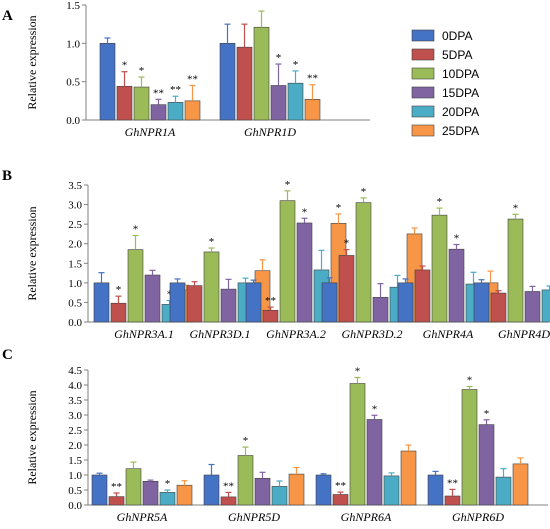 This screenshot has height=529, width=550. I want to click on y-tick-label: 0.5, so click(73, 83).